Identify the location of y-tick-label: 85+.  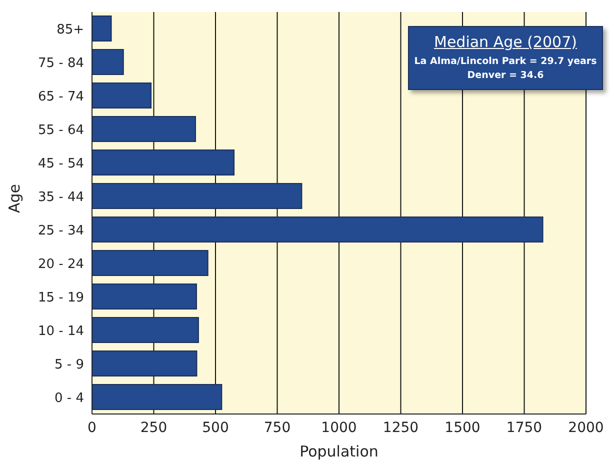
(70, 30).